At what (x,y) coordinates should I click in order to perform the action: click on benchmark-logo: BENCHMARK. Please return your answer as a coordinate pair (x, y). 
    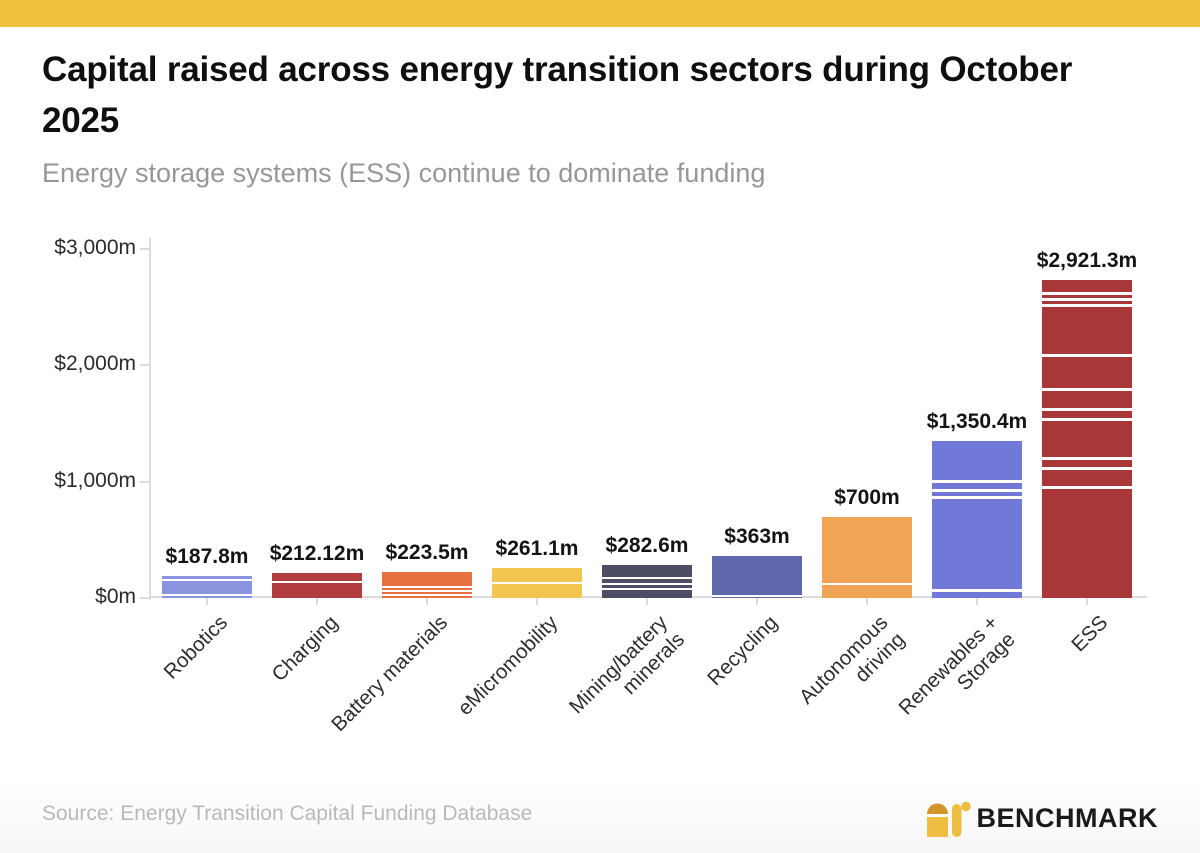
    Looking at the image, I should click on (1042, 818).